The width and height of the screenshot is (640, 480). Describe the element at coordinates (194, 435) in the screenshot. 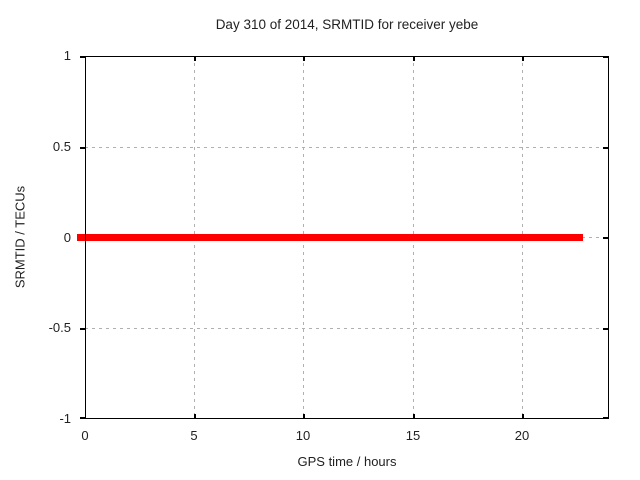

I see `x-tick-label-5: 5` at that location.